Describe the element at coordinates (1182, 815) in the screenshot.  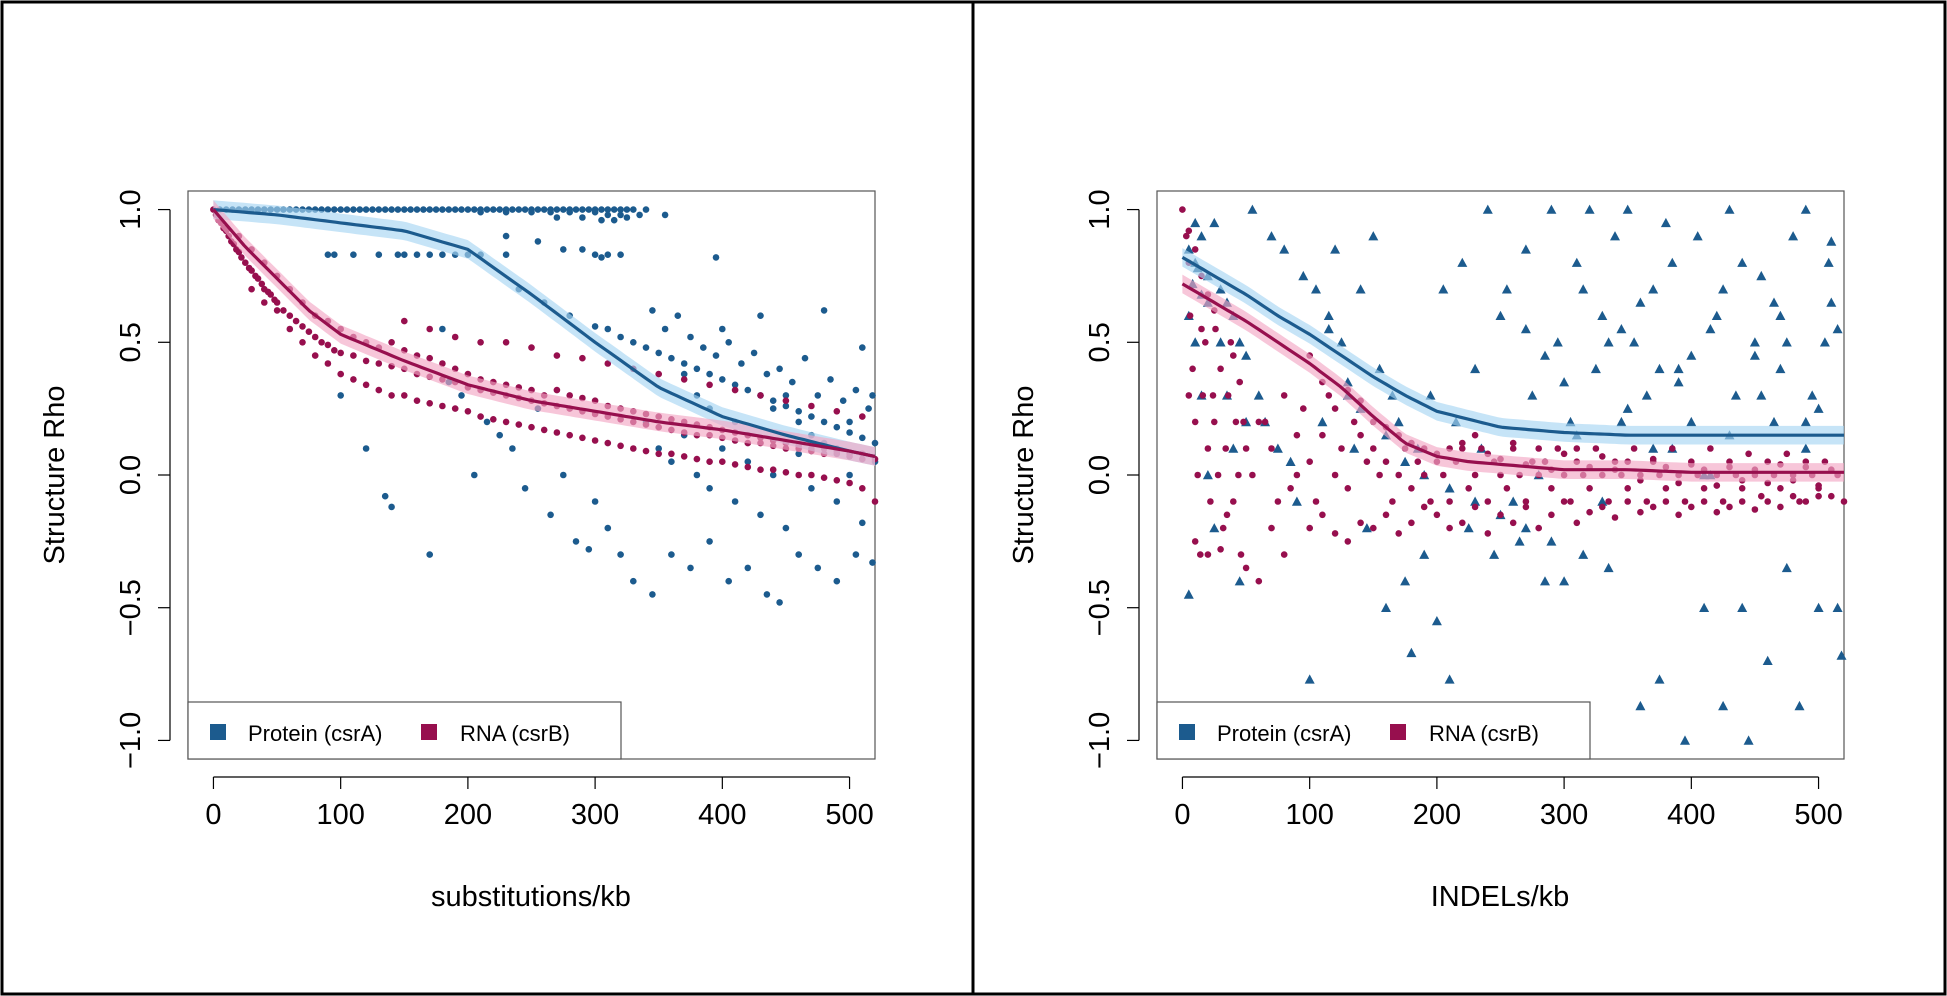
I see `x-tick-label: 0` at that location.